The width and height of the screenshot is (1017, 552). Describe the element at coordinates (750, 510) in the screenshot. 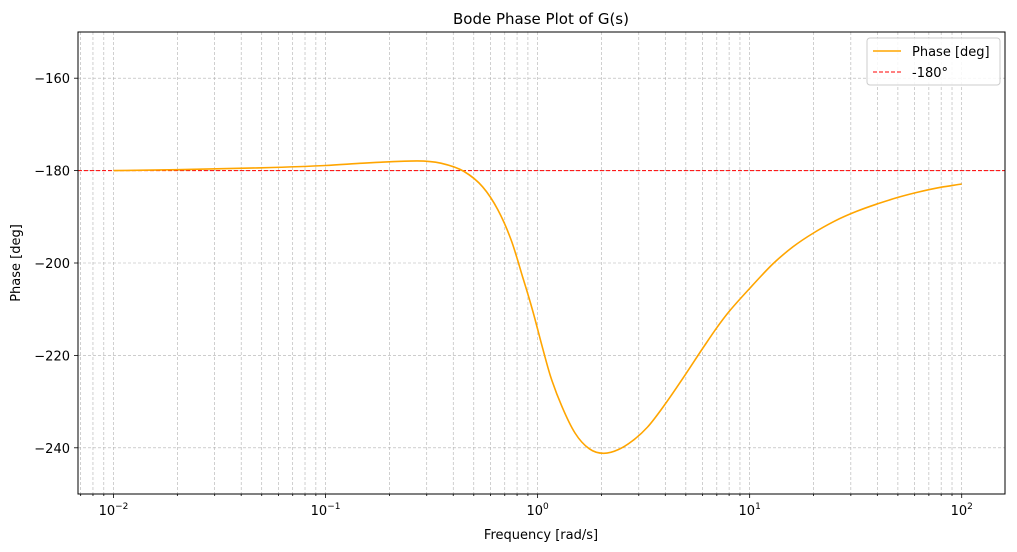

I see `x-tick-label: 10¹` at that location.